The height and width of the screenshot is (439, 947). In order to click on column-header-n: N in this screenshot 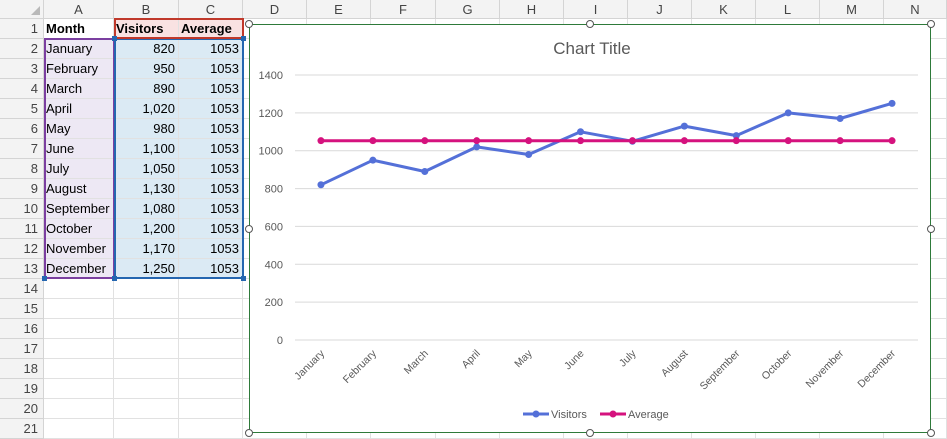, I will do `click(915, 9)`.